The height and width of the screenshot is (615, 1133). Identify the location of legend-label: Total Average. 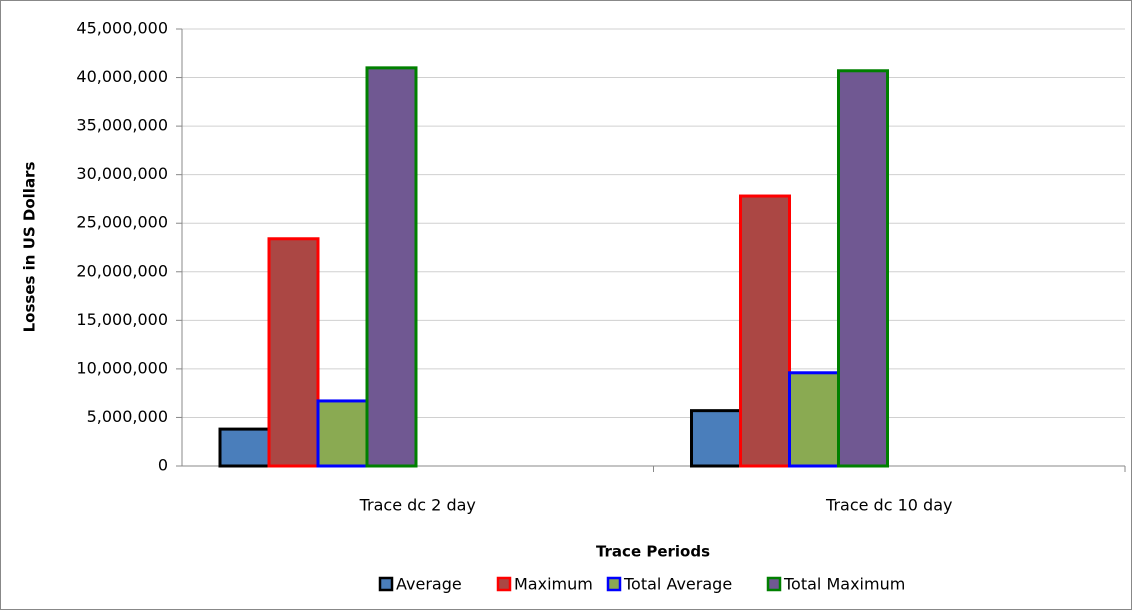
(677, 584).